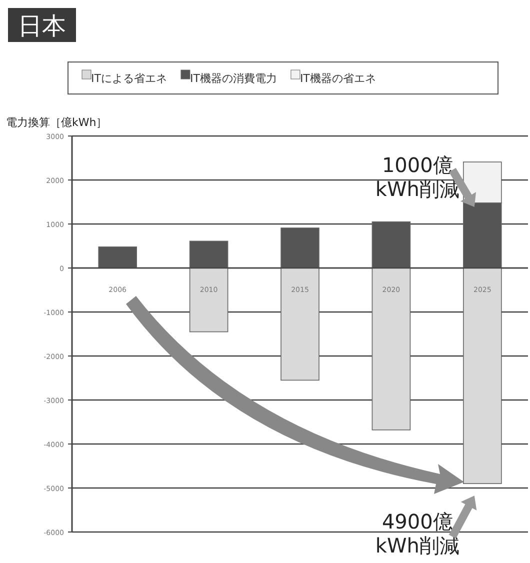 Image resolution: width=530 pixels, height=563 pixels. I want to click on y-axis-title: 電力換算［億kWh］, so click(57, 122).